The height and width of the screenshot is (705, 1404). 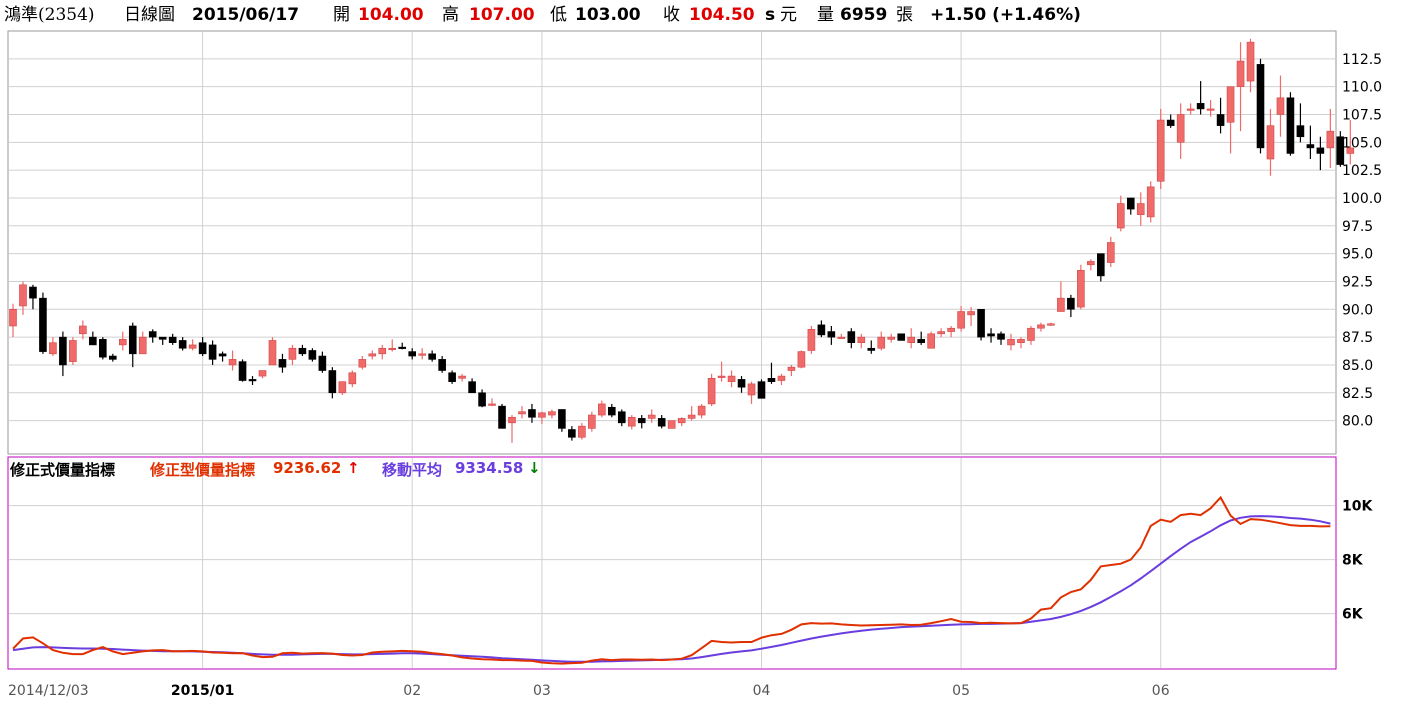 What do you see at coordinates (542, 691) in the screenshot?
I see `x-tick-label: 03` at bounding box center [542, 691].